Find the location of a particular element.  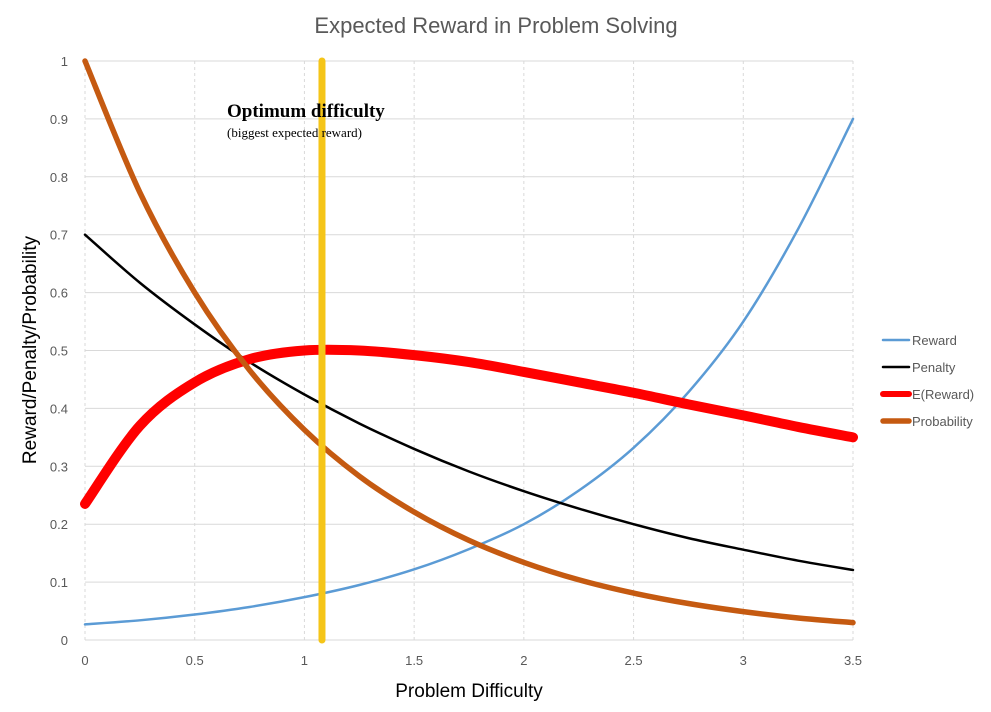

x-tick-label: 0.5 is located at coordinates (195, 660).